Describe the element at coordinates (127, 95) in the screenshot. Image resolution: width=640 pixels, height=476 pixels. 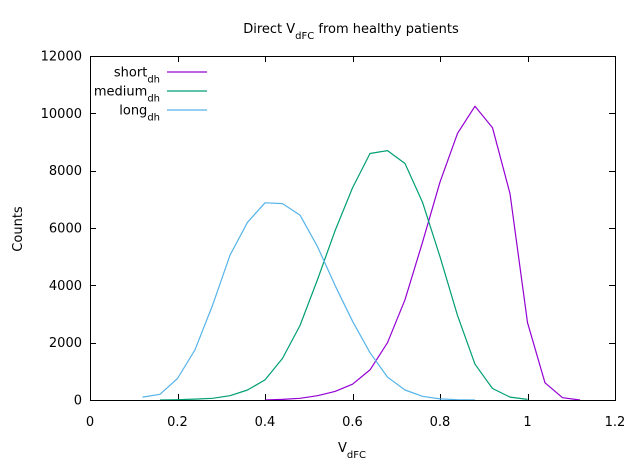
I see `legend-label: mediumdh` at that location.